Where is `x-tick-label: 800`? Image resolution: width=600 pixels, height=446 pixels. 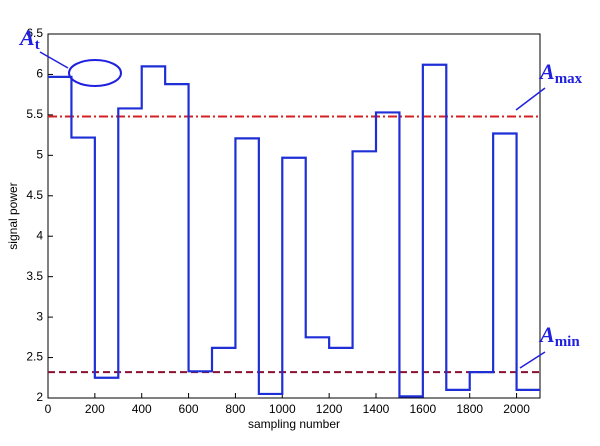 x-tick-label: 800 is located at coordinates (235, 409).